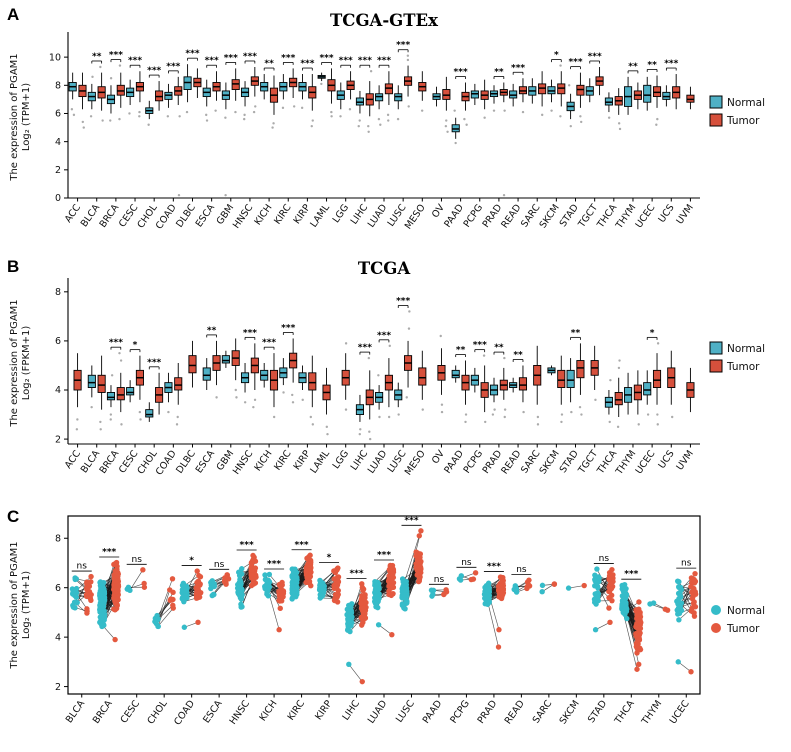  What do you see at coordinates (220, 579) in the screenshot?
I see `panel-C-group-ESCA: ns` at bounding box center [220, 579].